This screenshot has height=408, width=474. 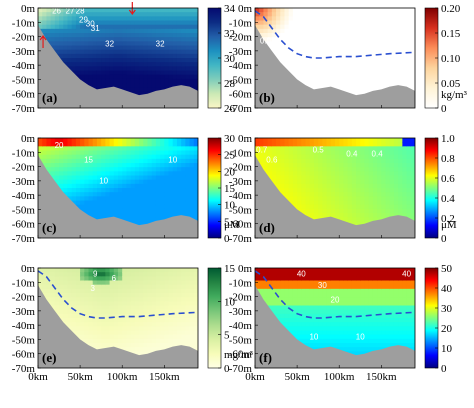 What do you see at coordinates (241, 153) in the screenshot?
I see `y-tick-label: -10m` at bounding box center [241, 153].